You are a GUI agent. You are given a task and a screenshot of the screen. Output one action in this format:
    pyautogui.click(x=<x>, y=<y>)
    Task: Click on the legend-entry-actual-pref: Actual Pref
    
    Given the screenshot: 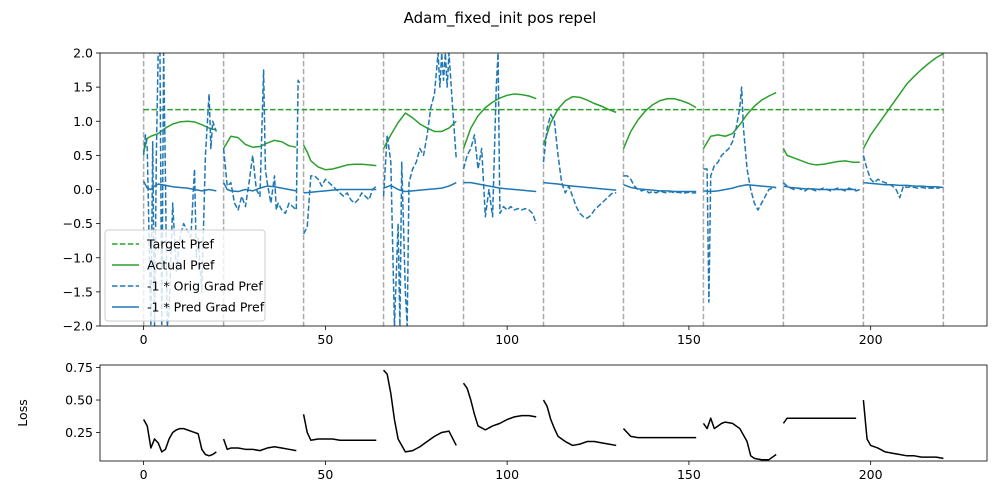 What is the action you would take?
    pyautogui.click(x=181, y=265)
    